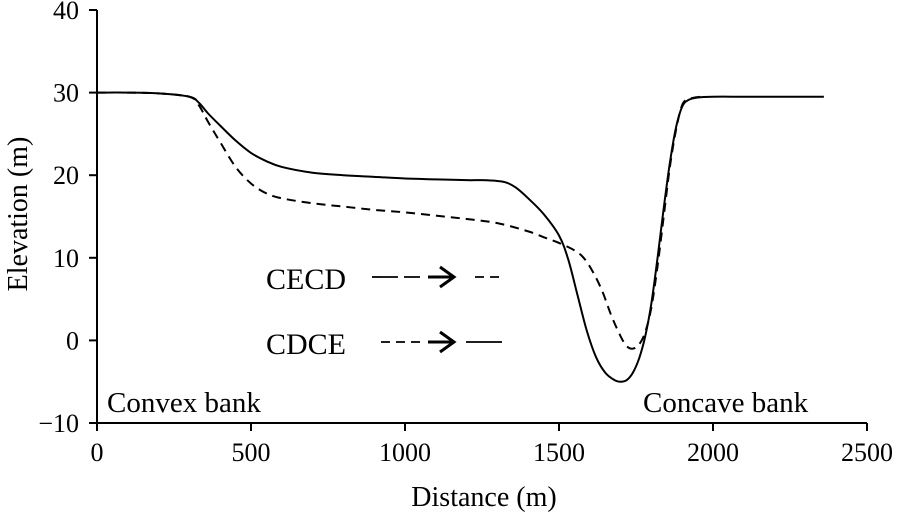 This screenshot has width=900, height=518. What do you see at coordinates (867, 452) in the screenshot?
I see `x-tick-label: 2500` at bounding box center [867, 452].